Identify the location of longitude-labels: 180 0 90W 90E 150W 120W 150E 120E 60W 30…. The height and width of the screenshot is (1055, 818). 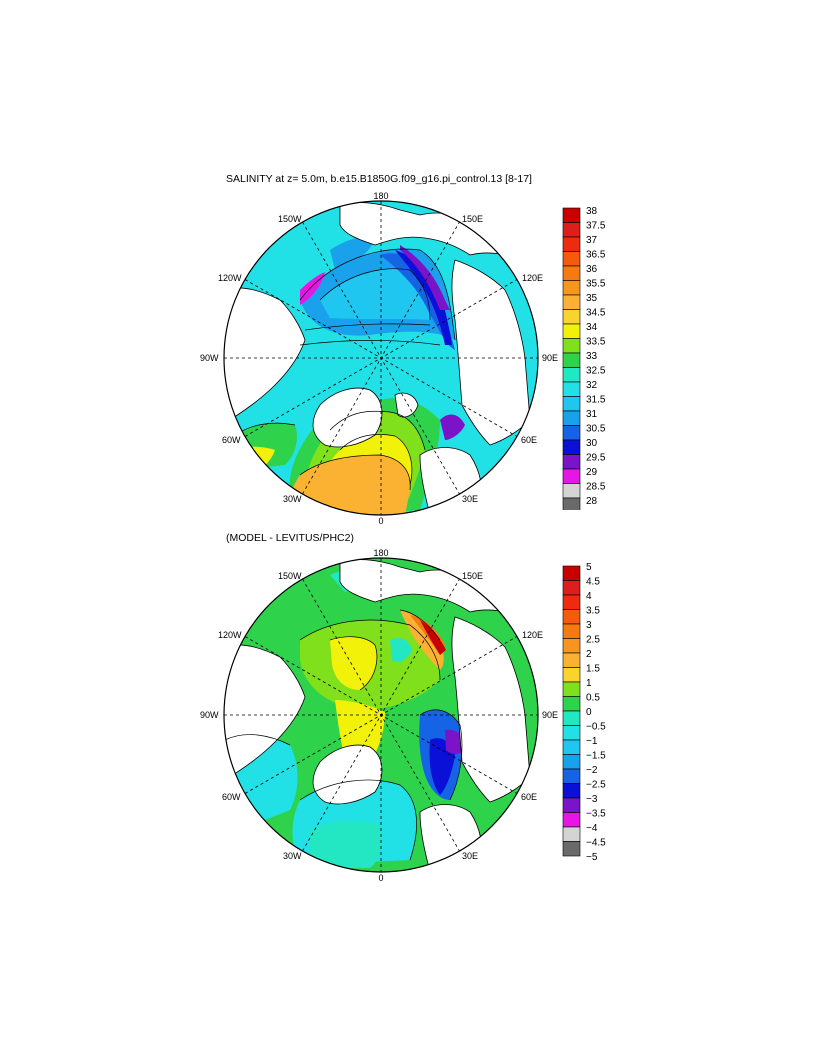
(379, 715).